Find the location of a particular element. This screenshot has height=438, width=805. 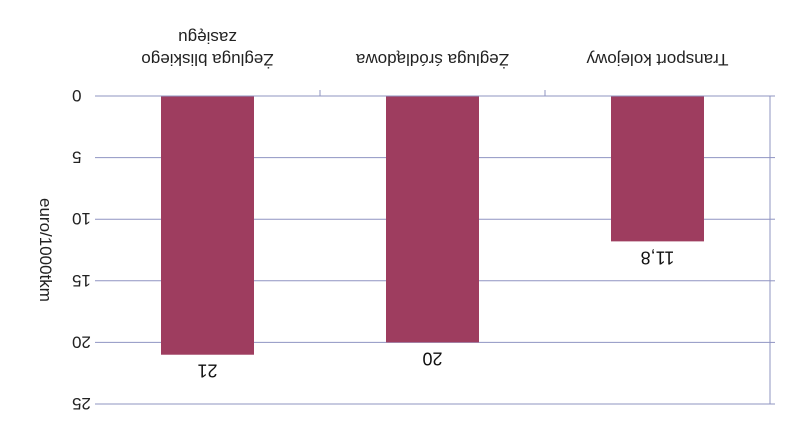

y-tick-label: 15 is located at coordinates (81, 280).